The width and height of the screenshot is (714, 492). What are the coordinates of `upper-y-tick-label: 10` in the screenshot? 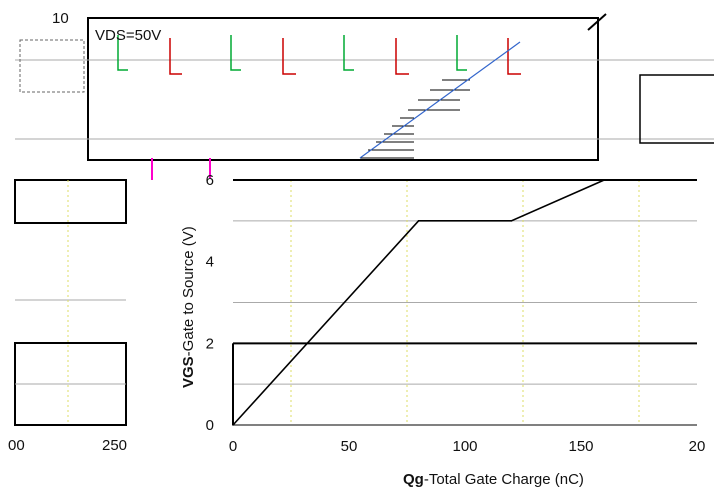 It's located at (60, 18).